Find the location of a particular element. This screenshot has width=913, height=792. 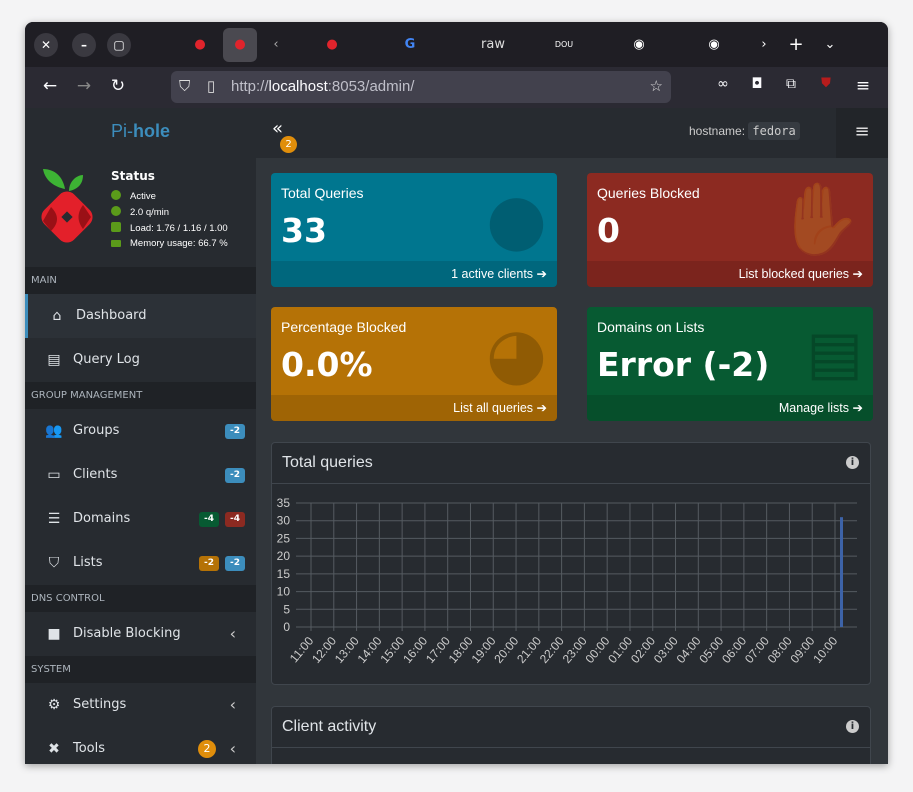

memory-icon is located at coordinates (116, 243).